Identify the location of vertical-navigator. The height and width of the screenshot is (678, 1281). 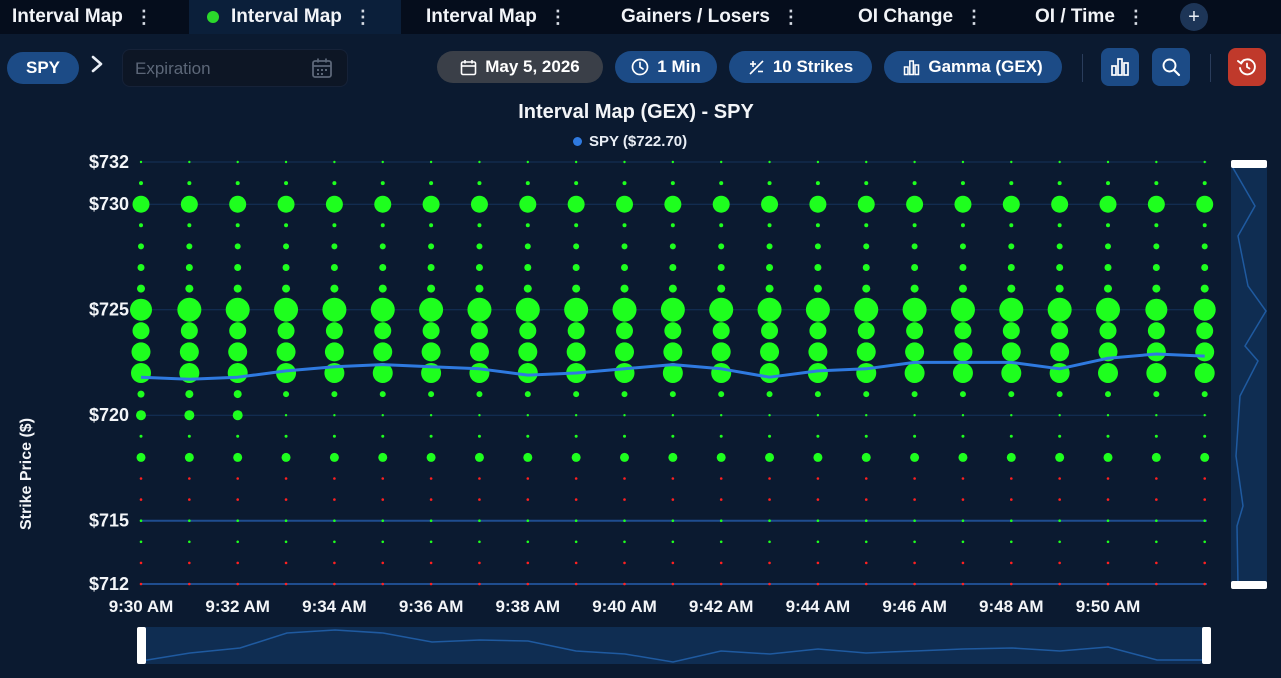
(1249, 374).